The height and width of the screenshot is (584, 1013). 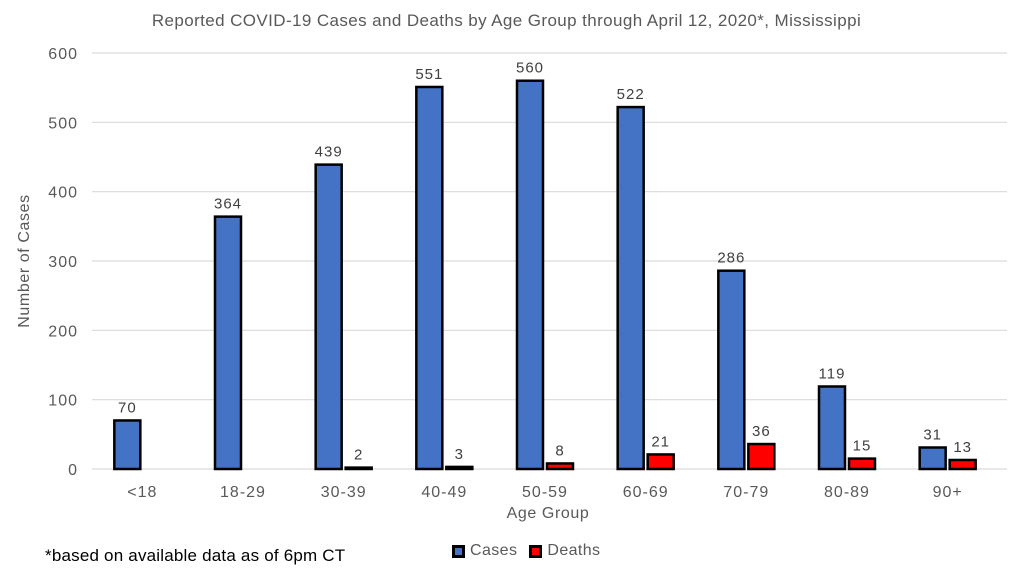 What do you see at coordinates (63, 54) in the screenshot?
I see `y-tick-label-600: 600` at bounding box center [63, 54].